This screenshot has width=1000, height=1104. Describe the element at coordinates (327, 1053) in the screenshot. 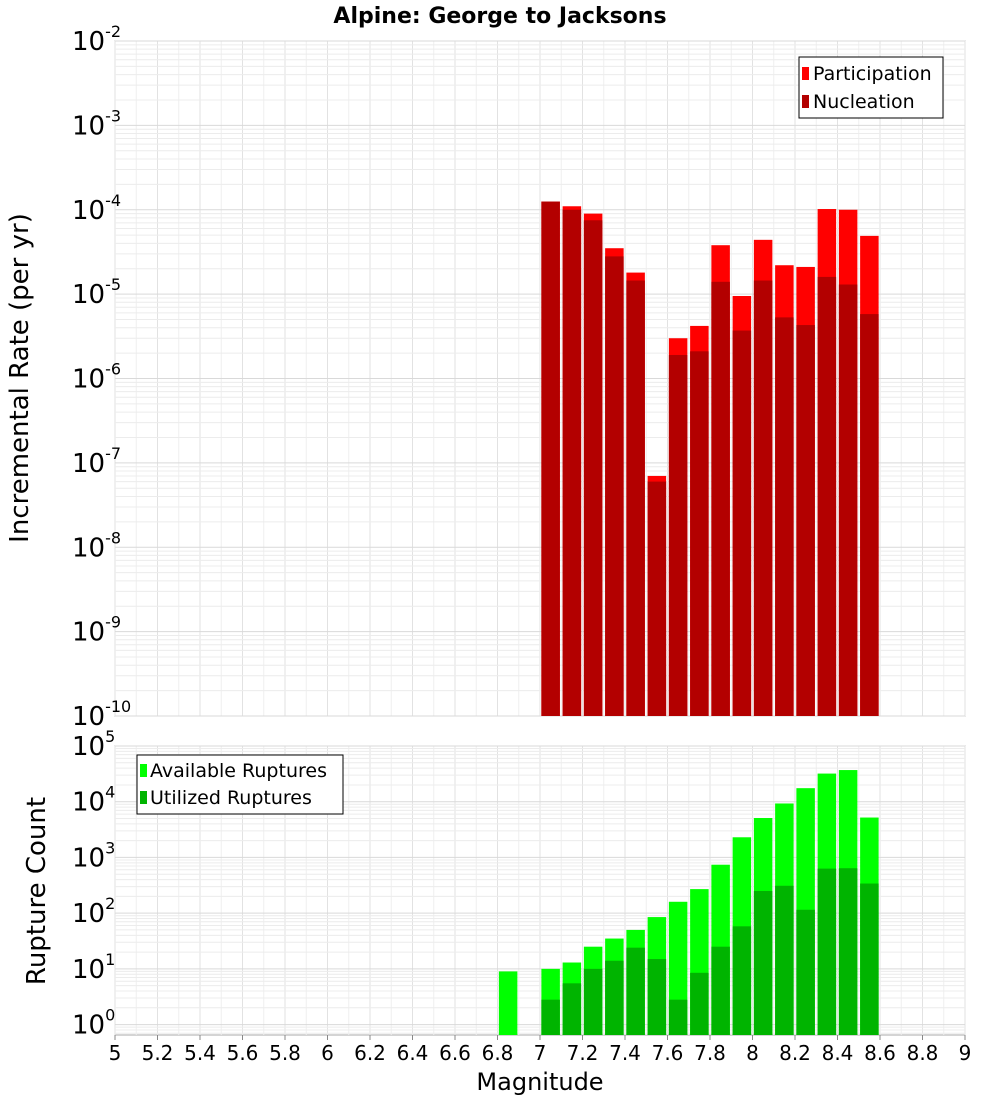

I see `x-tick-label: 6` at that location.